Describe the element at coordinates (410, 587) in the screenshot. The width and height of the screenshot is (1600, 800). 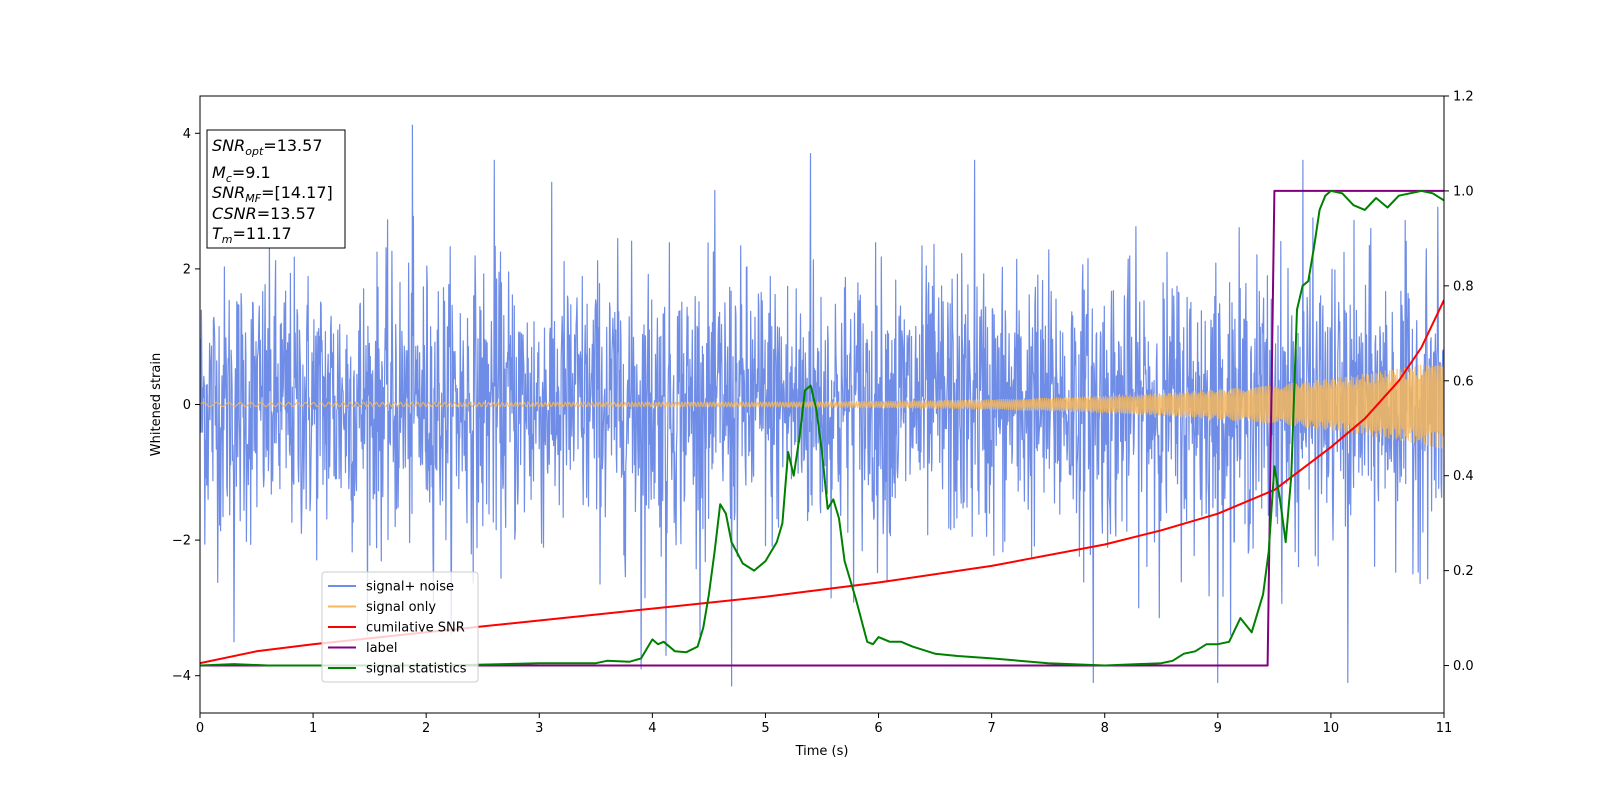
I see `legend-label: signal+ noise` at that location.